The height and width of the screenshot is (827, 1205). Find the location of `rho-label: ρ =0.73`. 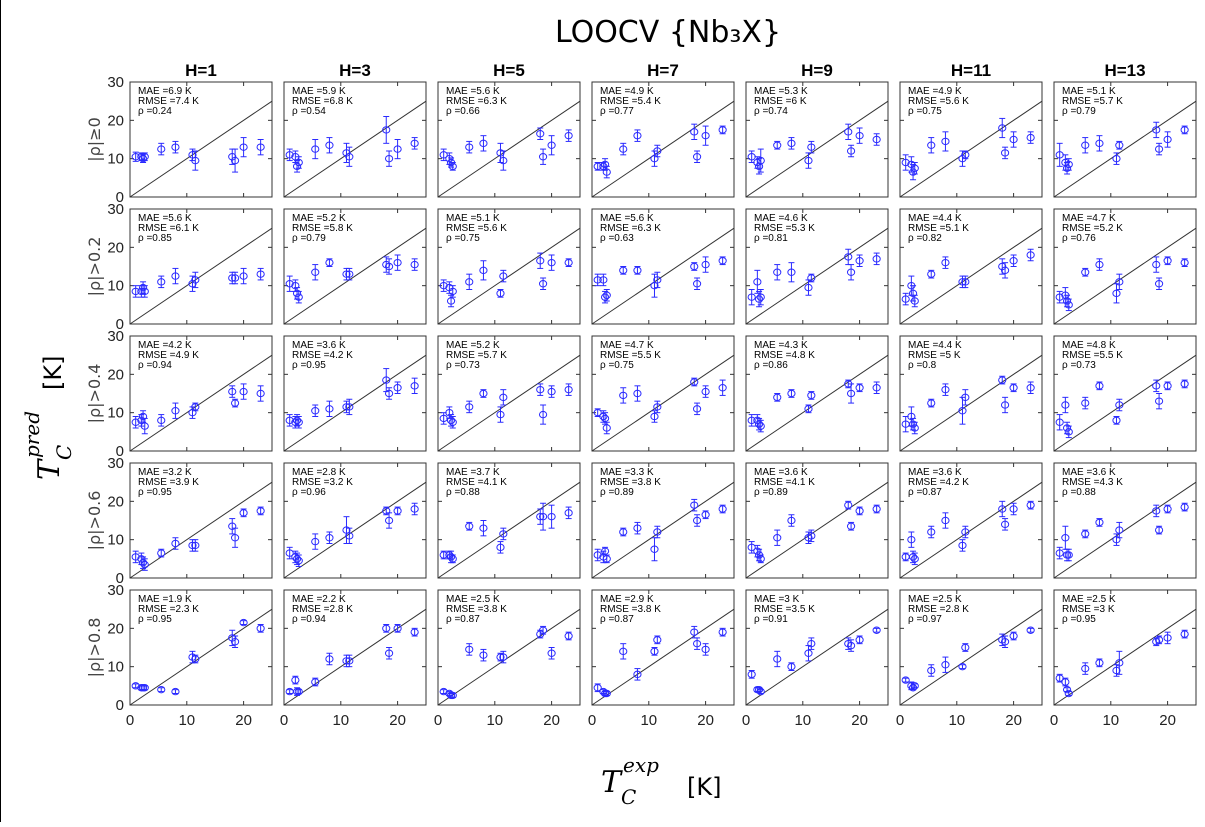

rho-label: ρ =0.73 is located at coordinates (1079, 365).